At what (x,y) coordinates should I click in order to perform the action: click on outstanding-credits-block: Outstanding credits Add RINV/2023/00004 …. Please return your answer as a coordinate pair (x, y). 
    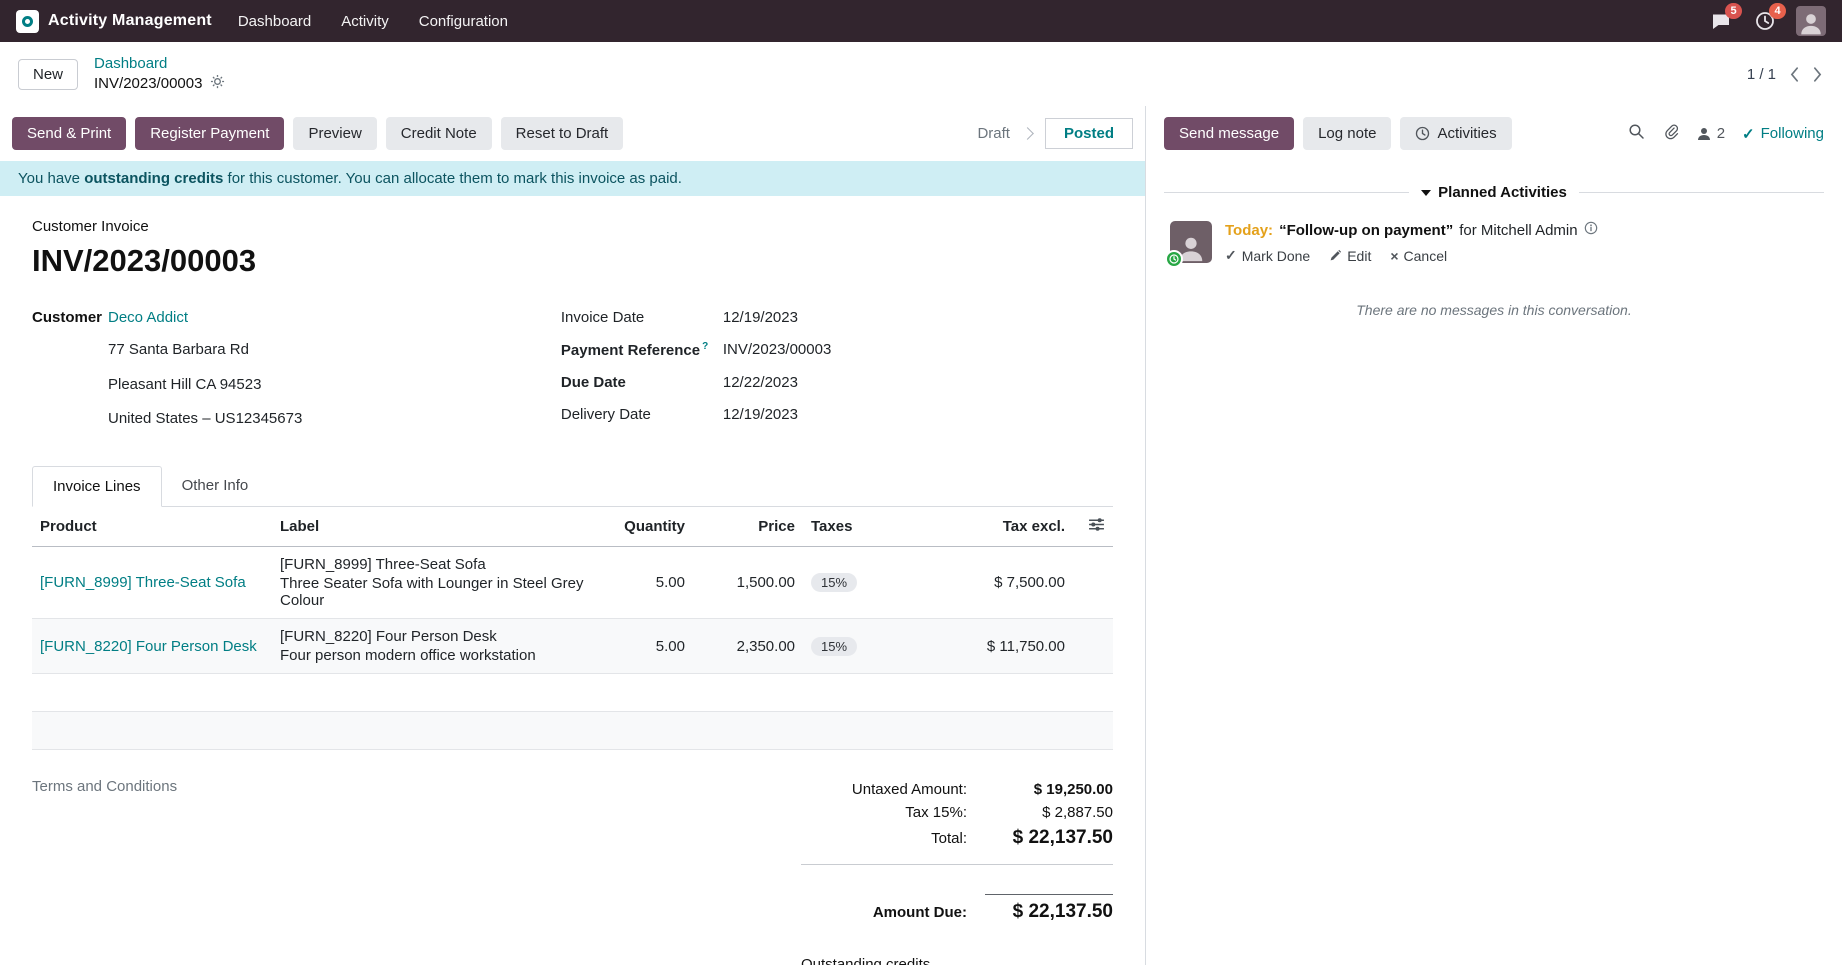
    Looking at the image, I should click on (957, 960).